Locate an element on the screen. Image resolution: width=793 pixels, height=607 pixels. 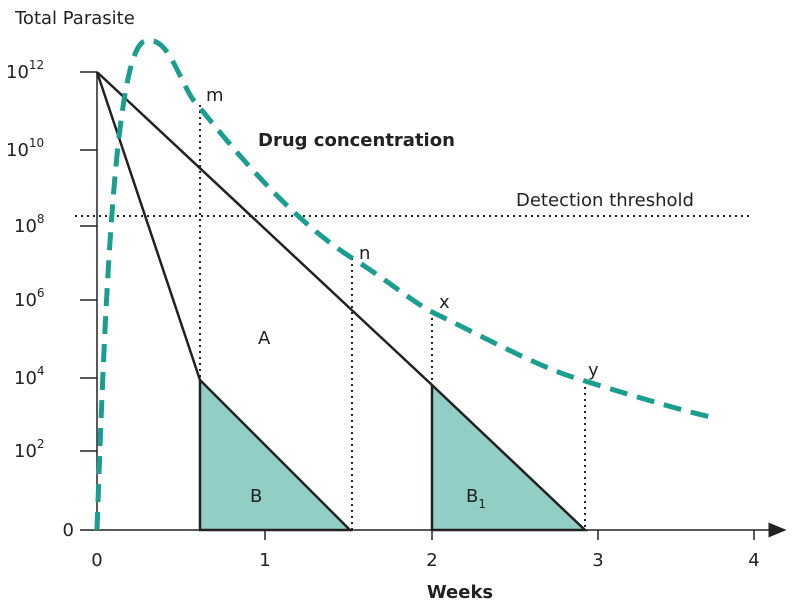
y-axis-label: Total Parasite is located at coordinates (74, 18).